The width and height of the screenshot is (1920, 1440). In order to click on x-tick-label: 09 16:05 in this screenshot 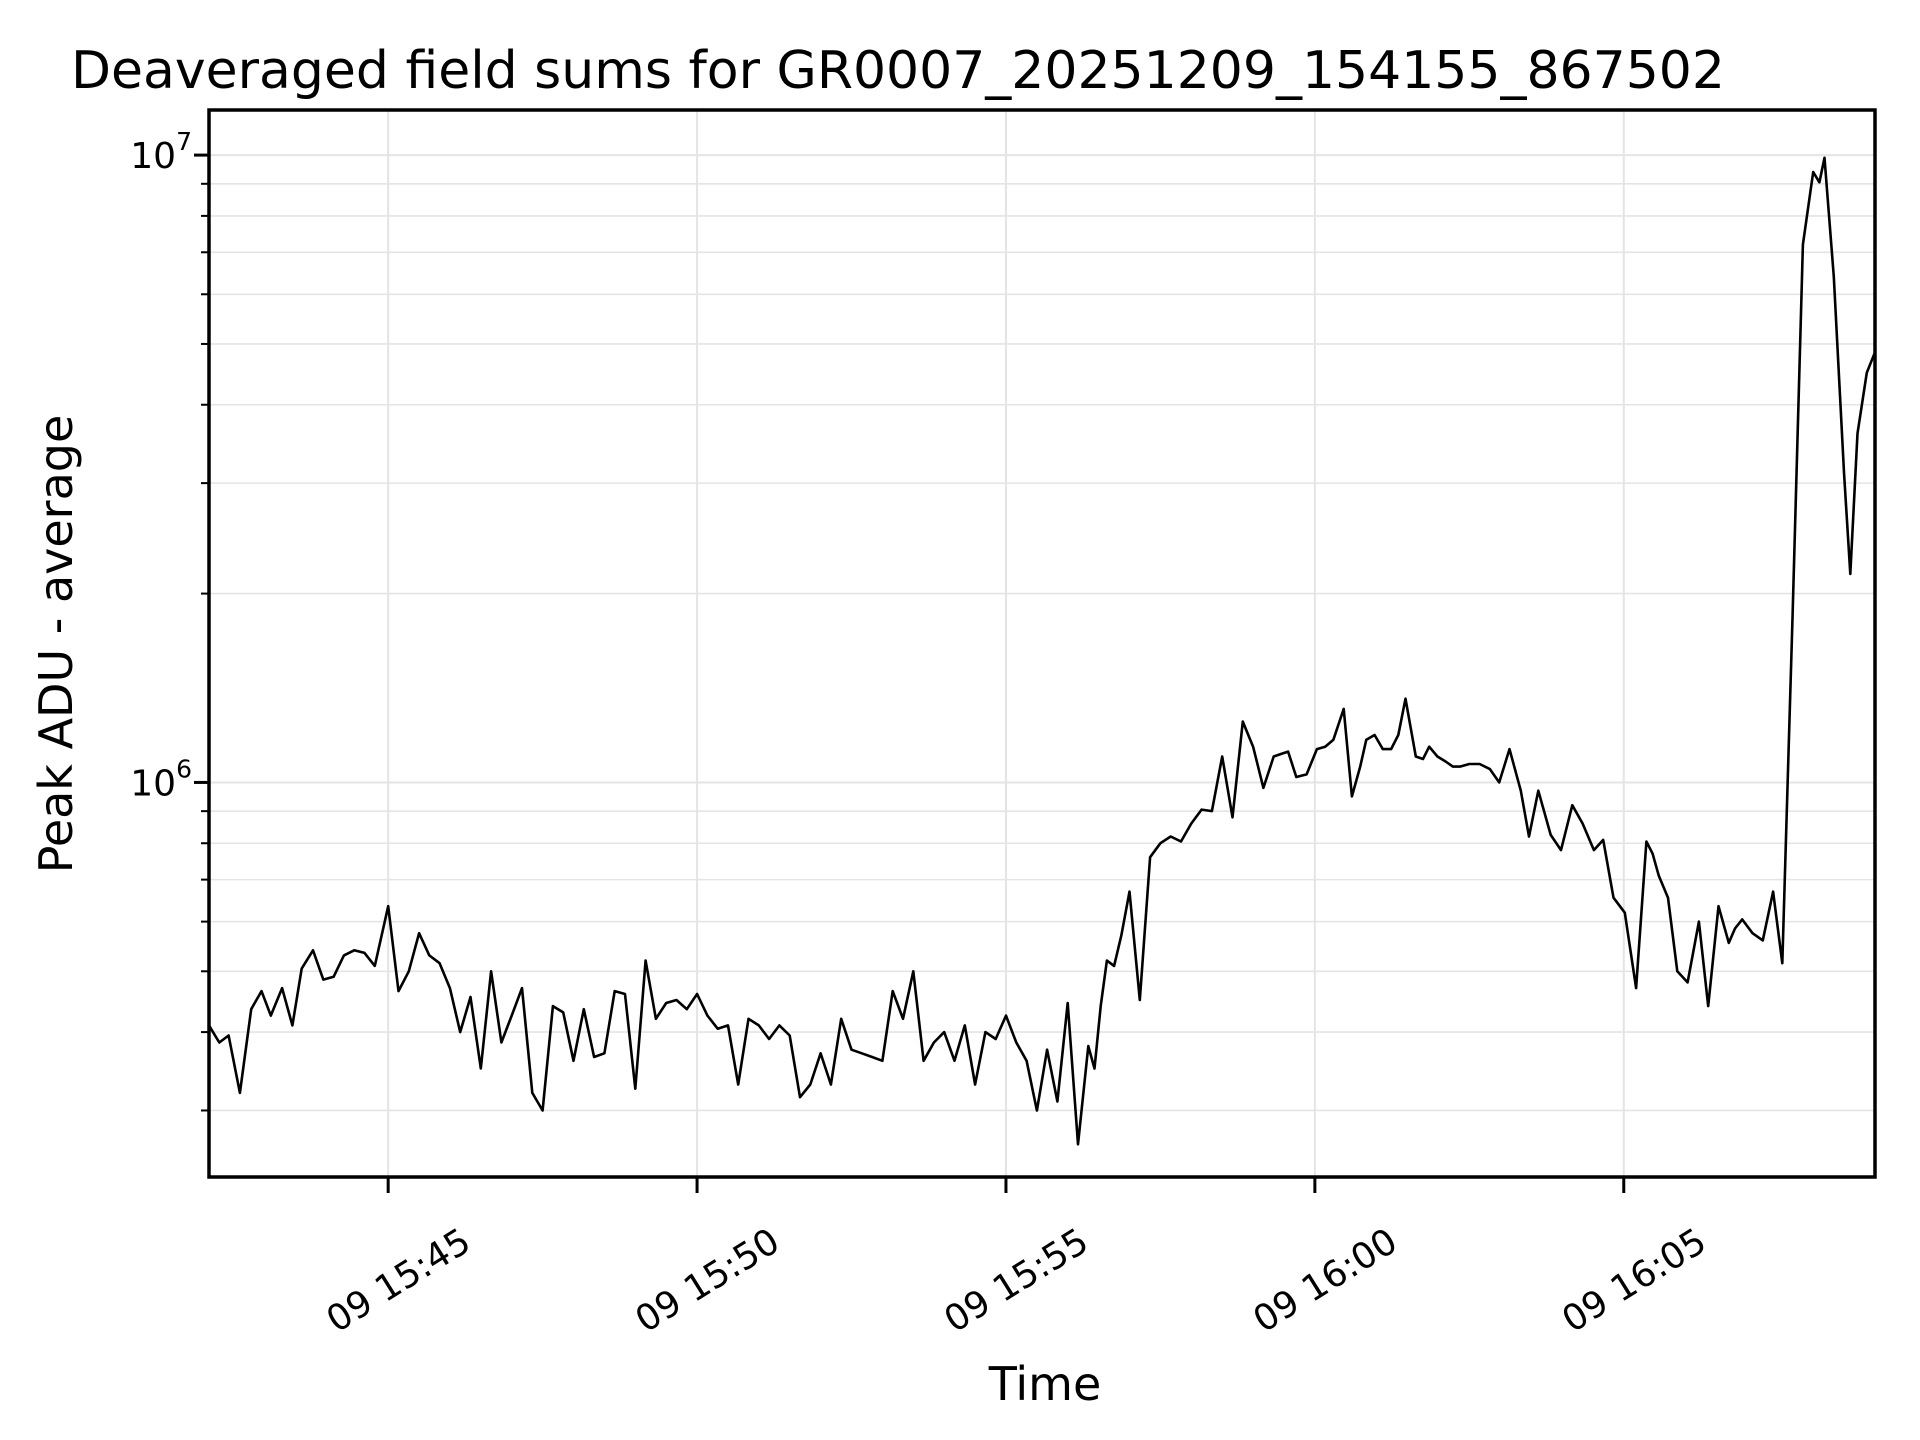, I will do `click(1634, 1281)`.